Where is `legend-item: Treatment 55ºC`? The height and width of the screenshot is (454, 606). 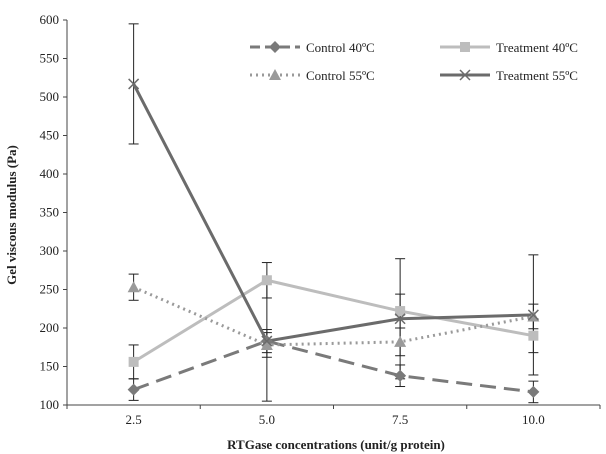
legend-item: Treatment 55ºC is located at coordinates (509, 75).